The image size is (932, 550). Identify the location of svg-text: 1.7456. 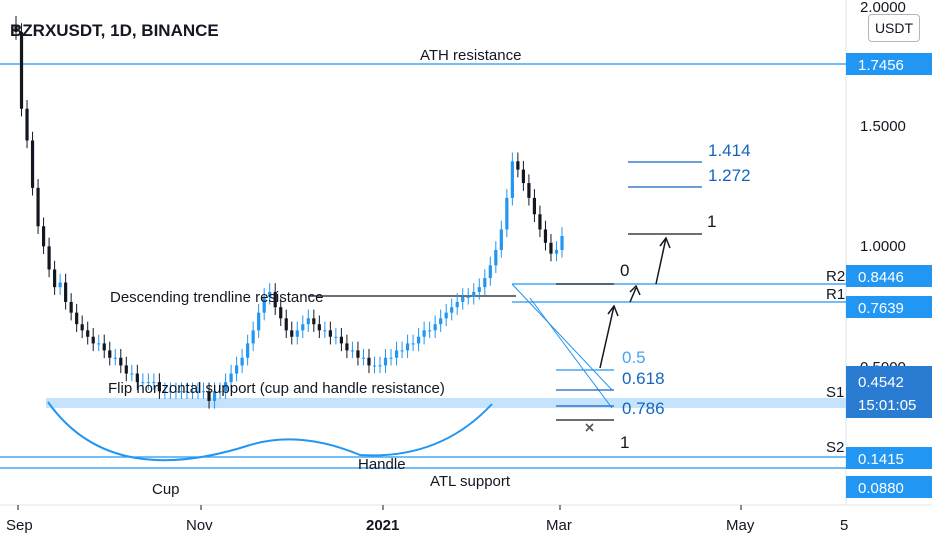
(881, 65).